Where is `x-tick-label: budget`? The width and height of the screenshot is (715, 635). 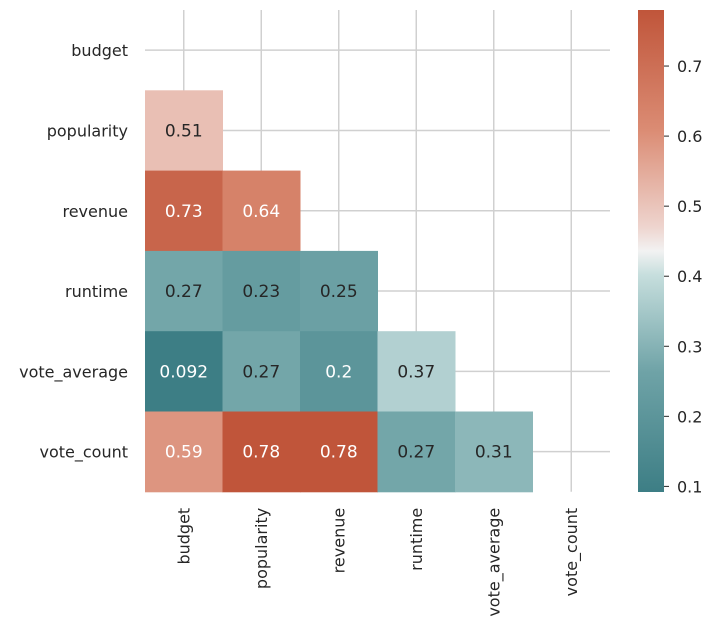 x-tick-label: budget is located at coordinates (184, 536).